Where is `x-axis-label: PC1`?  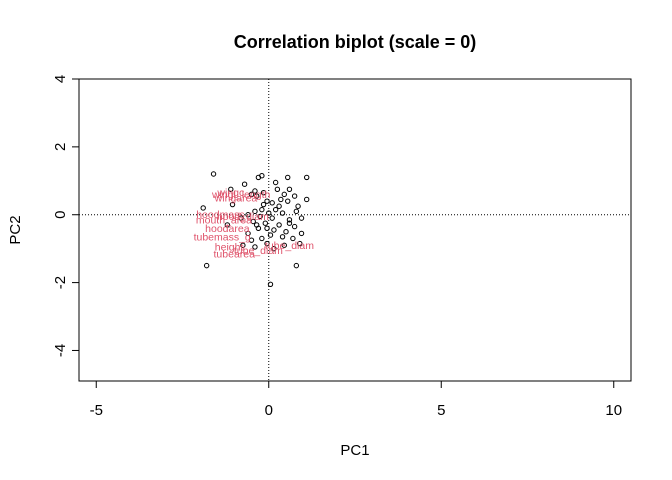 x-axis-label: PC1 is located at coordinates (354, 450).